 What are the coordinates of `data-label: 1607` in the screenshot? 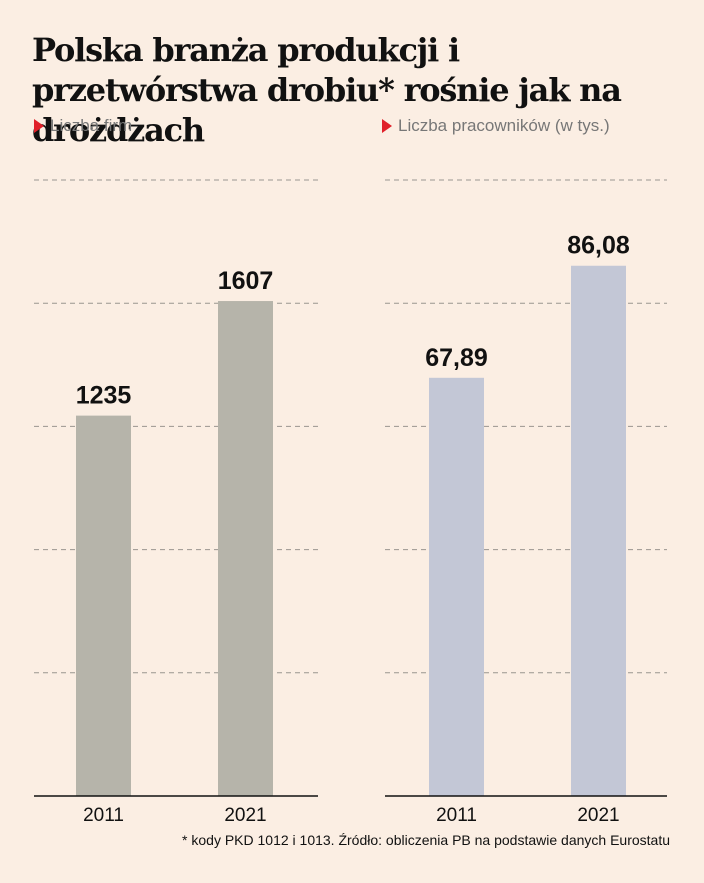 It's located at (246, 281).